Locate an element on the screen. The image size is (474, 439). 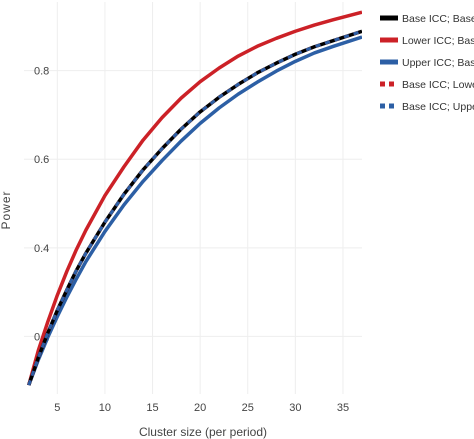
y-tick-label: 0.8 is located at coordinates (41, 72).